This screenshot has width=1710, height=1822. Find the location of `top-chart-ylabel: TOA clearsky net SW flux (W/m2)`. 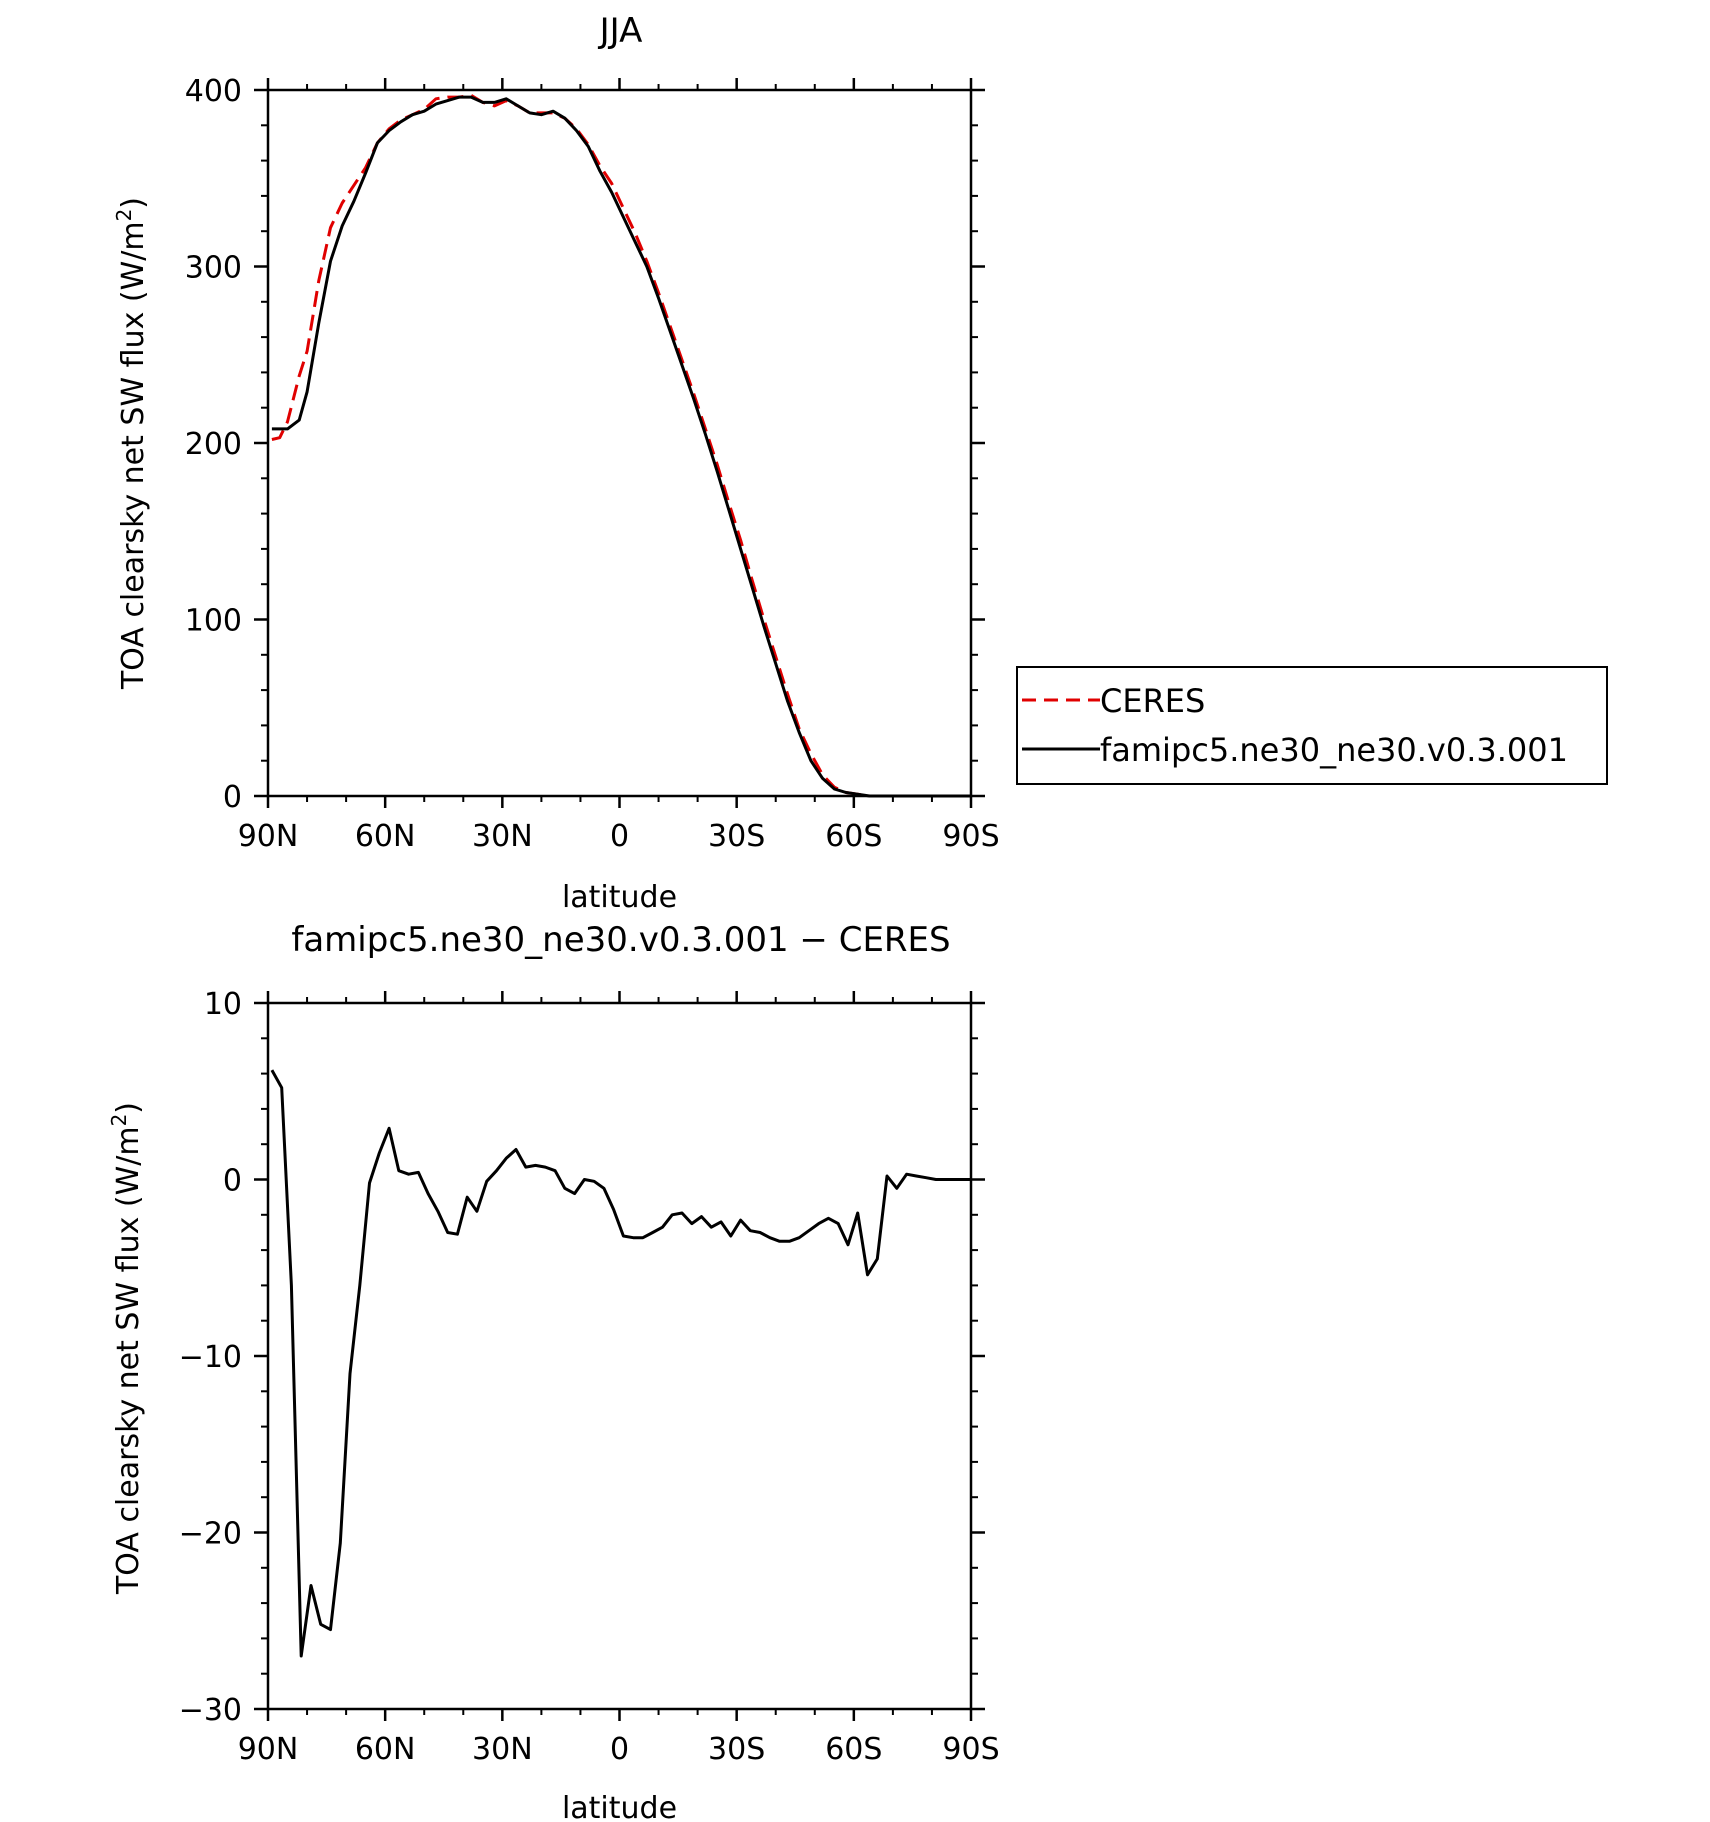

top-chart-ylabel: TOA clearsky net SW flux (W/m2) is located at coordinates (131, 443).